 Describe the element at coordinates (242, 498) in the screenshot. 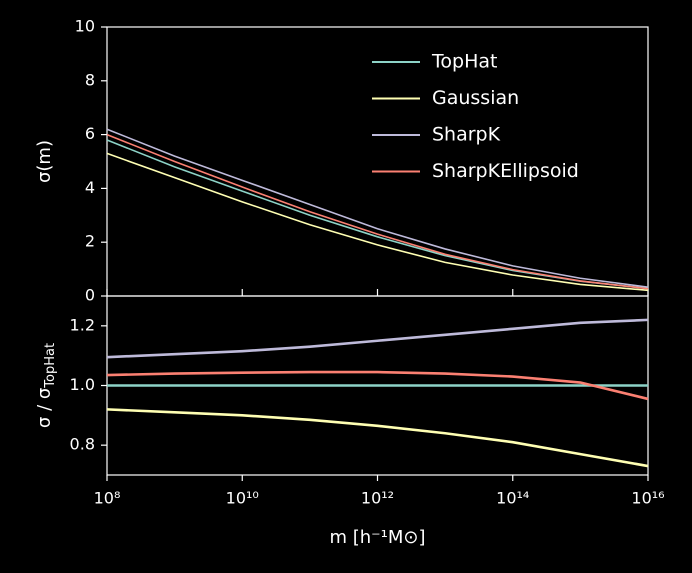

I see `x-tick-label: 10¹⁰` at that location.